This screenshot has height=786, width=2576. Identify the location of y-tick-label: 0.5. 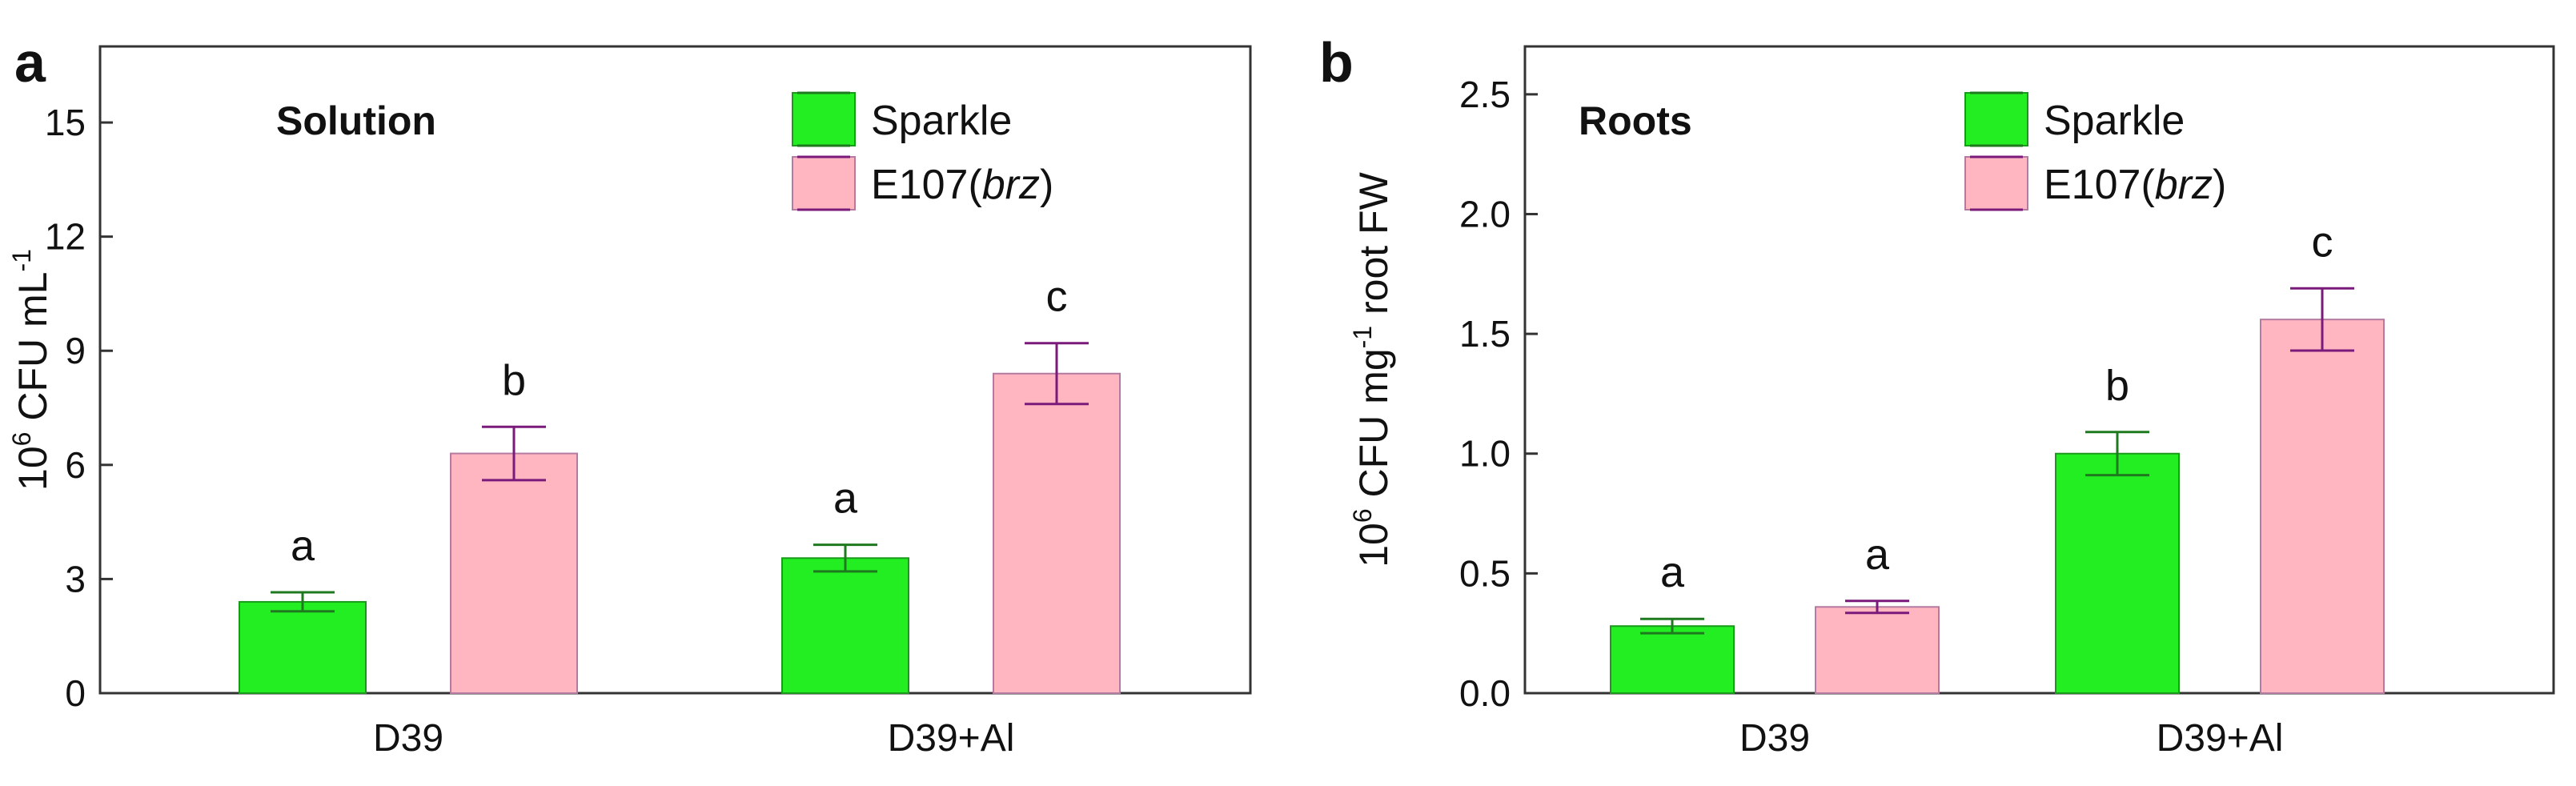
(1485, 573).